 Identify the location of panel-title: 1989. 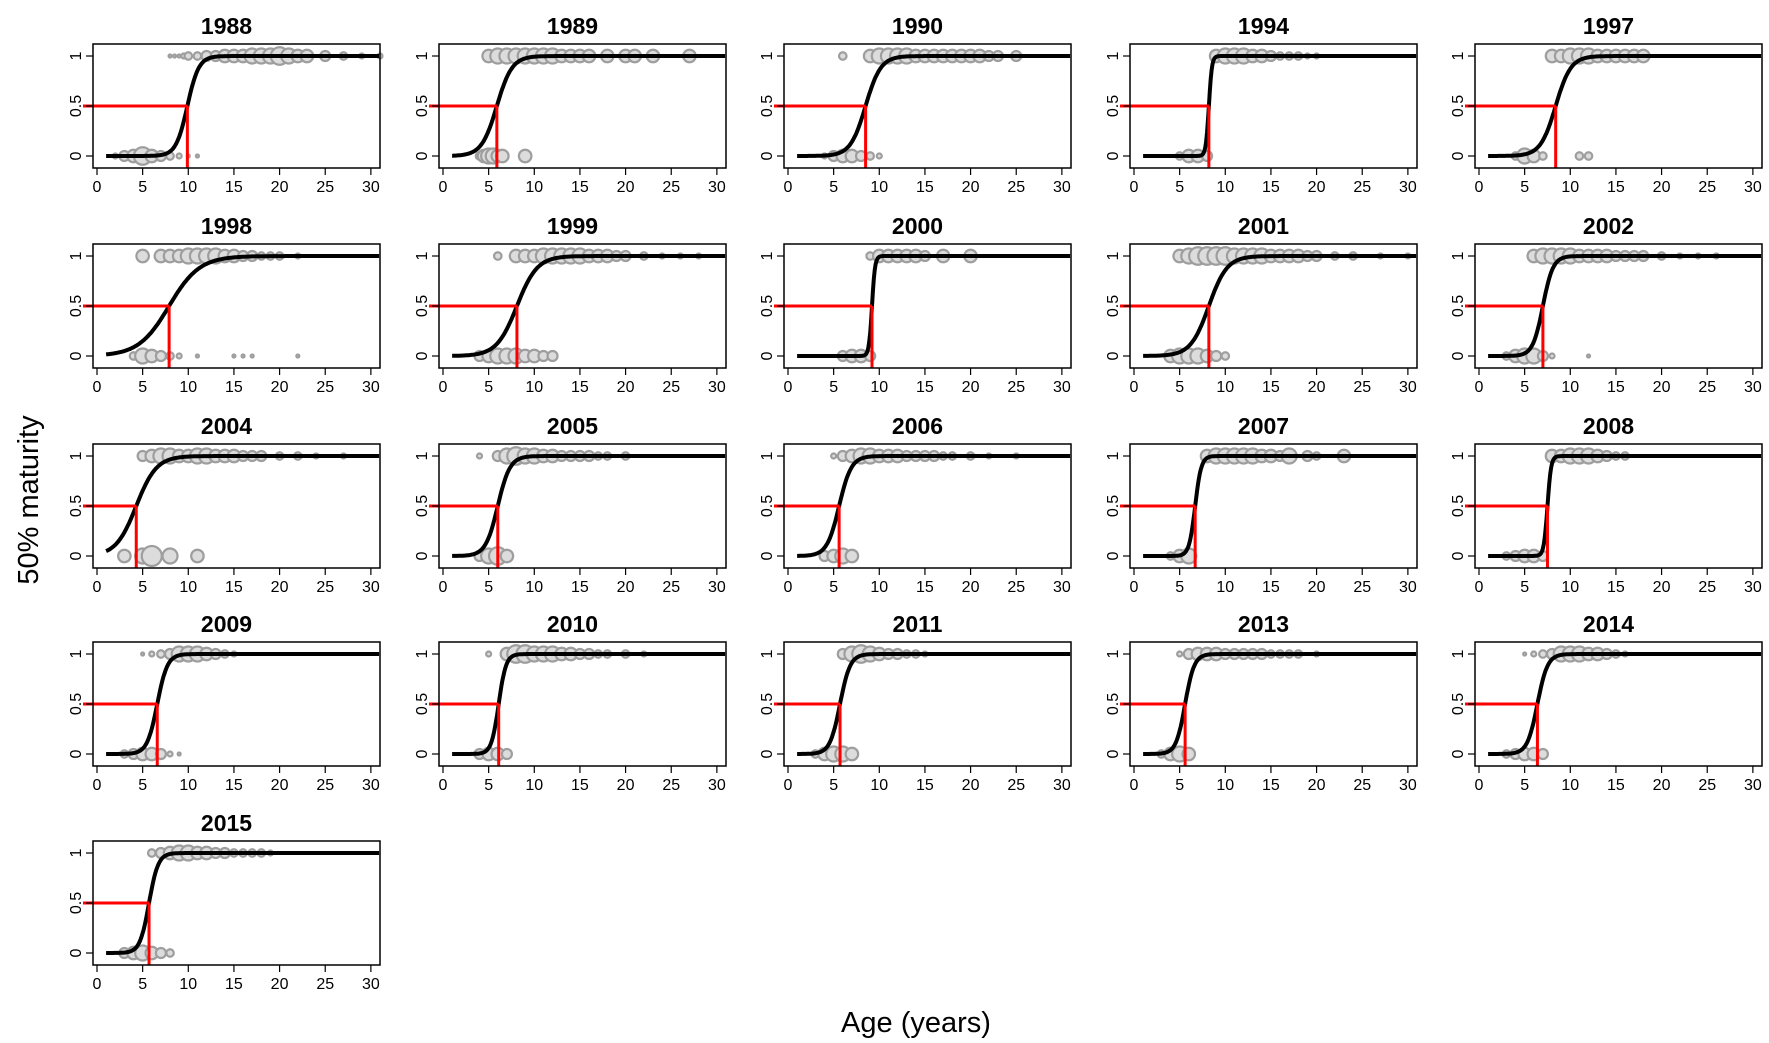
(572, 26).